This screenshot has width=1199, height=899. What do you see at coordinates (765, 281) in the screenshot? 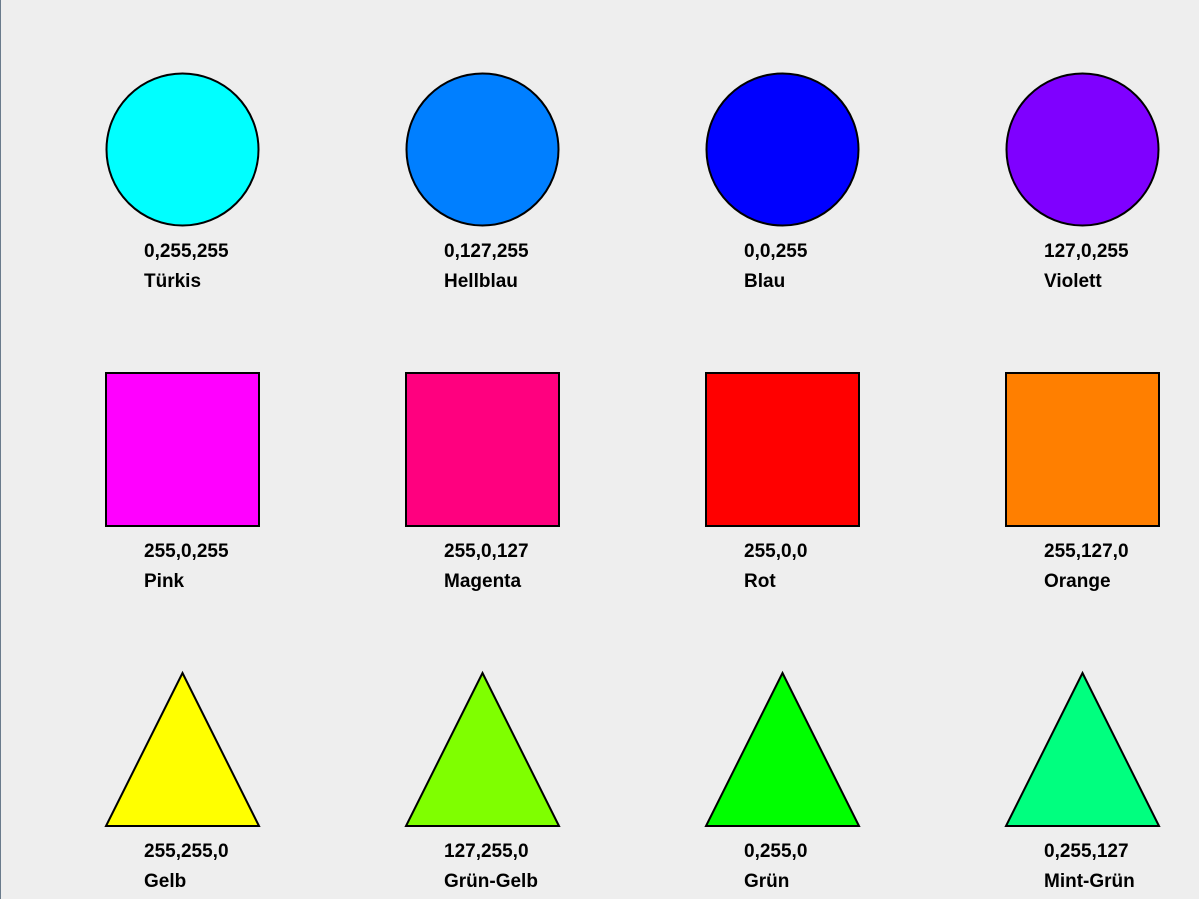
I see `color-name: Blau` at bounding box center [765, 281].